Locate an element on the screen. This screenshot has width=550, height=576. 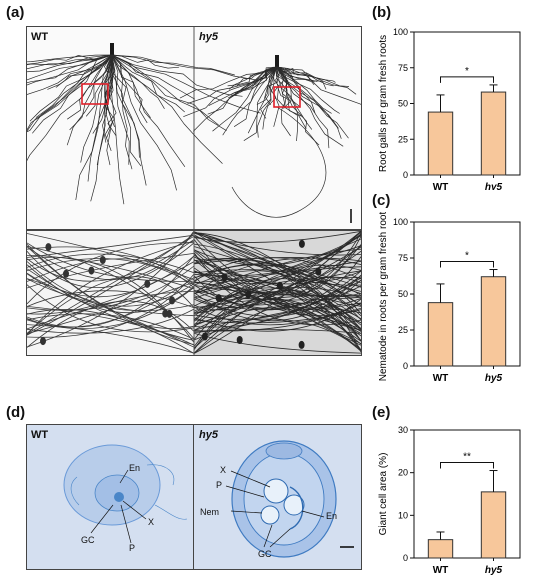
section-wt: WT En X GC P is located at coordinates (110, 497).